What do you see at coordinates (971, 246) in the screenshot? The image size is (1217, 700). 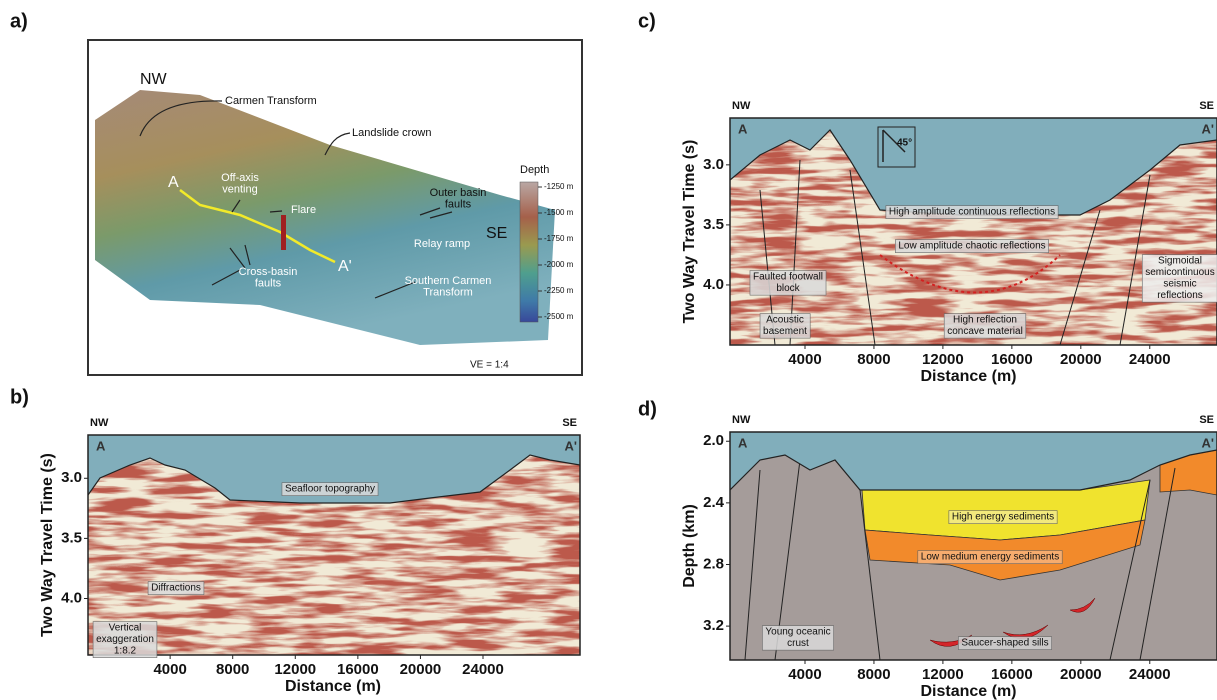 I see `annotation: Low amplitude chaotic reflections` at bounding box center [971, 246].